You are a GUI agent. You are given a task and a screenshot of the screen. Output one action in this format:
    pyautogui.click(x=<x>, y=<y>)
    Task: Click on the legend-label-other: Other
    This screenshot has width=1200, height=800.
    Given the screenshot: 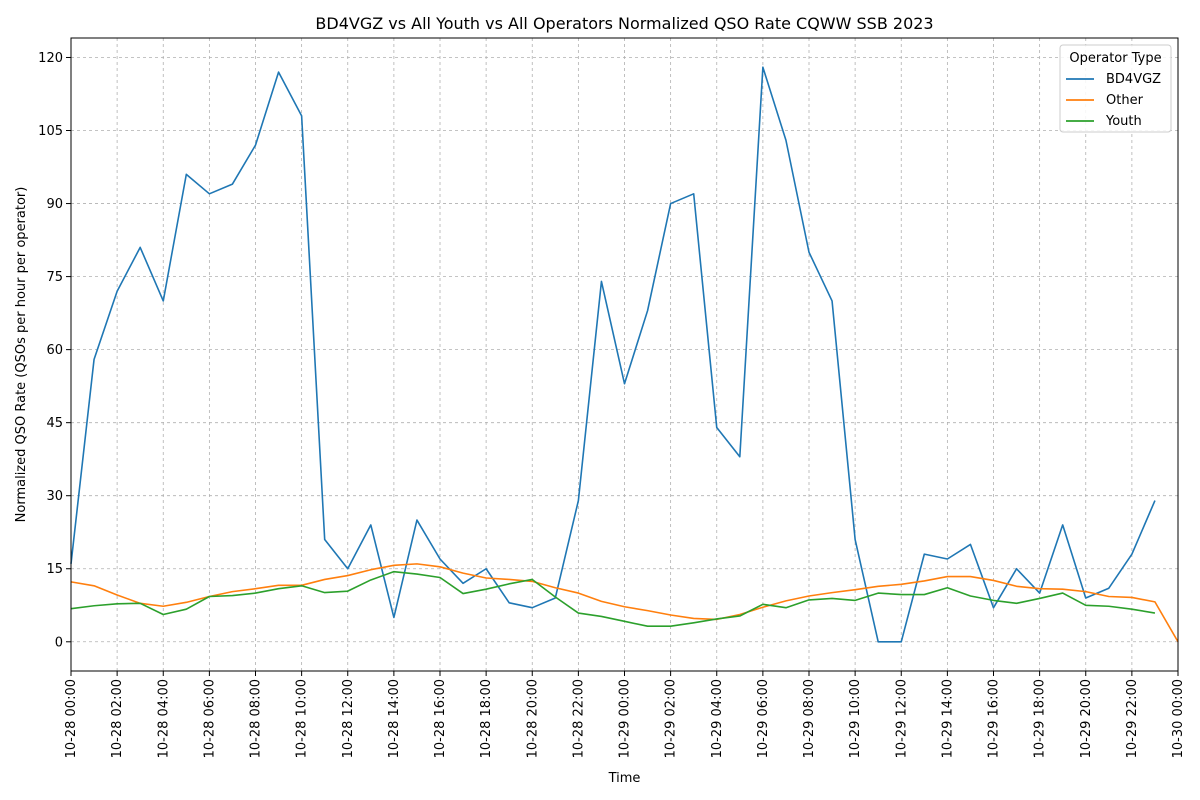 What is the action you would take?
    pyautogui.click(x=1125, y=100)
    